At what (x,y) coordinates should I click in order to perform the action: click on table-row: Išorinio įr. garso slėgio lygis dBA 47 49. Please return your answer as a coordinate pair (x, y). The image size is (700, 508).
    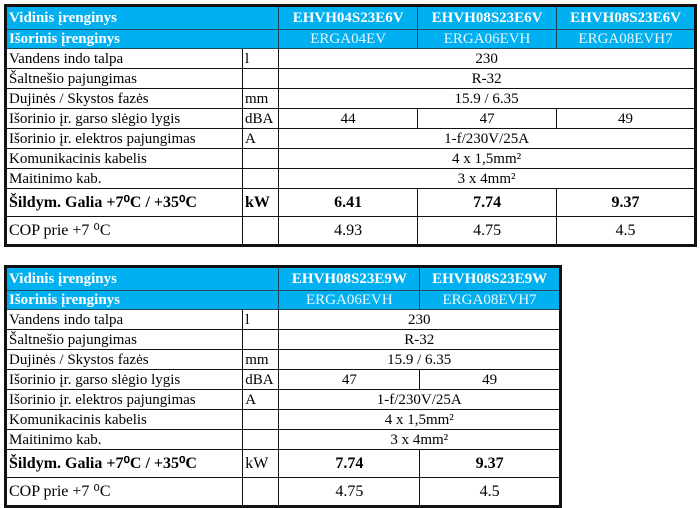
    Looking at the image, I should click on (282, 379).